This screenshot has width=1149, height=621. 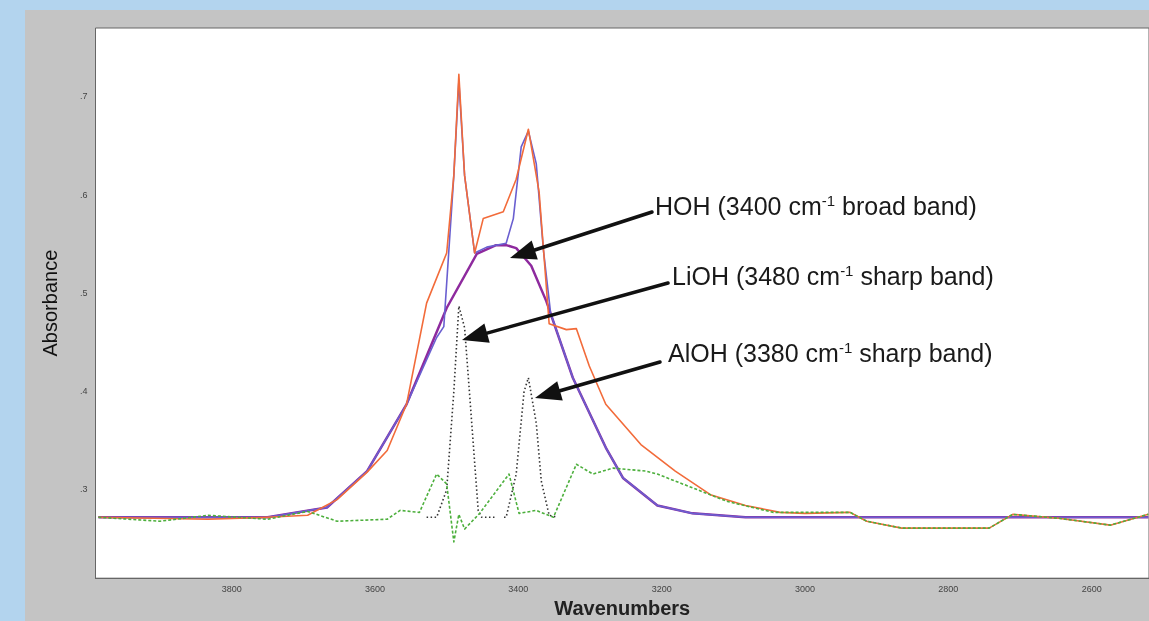 What do you see at coordinates (1091, 589) in the screenshot?
I see `x-tick-label: 2600` at bounding box center [1091, 589].